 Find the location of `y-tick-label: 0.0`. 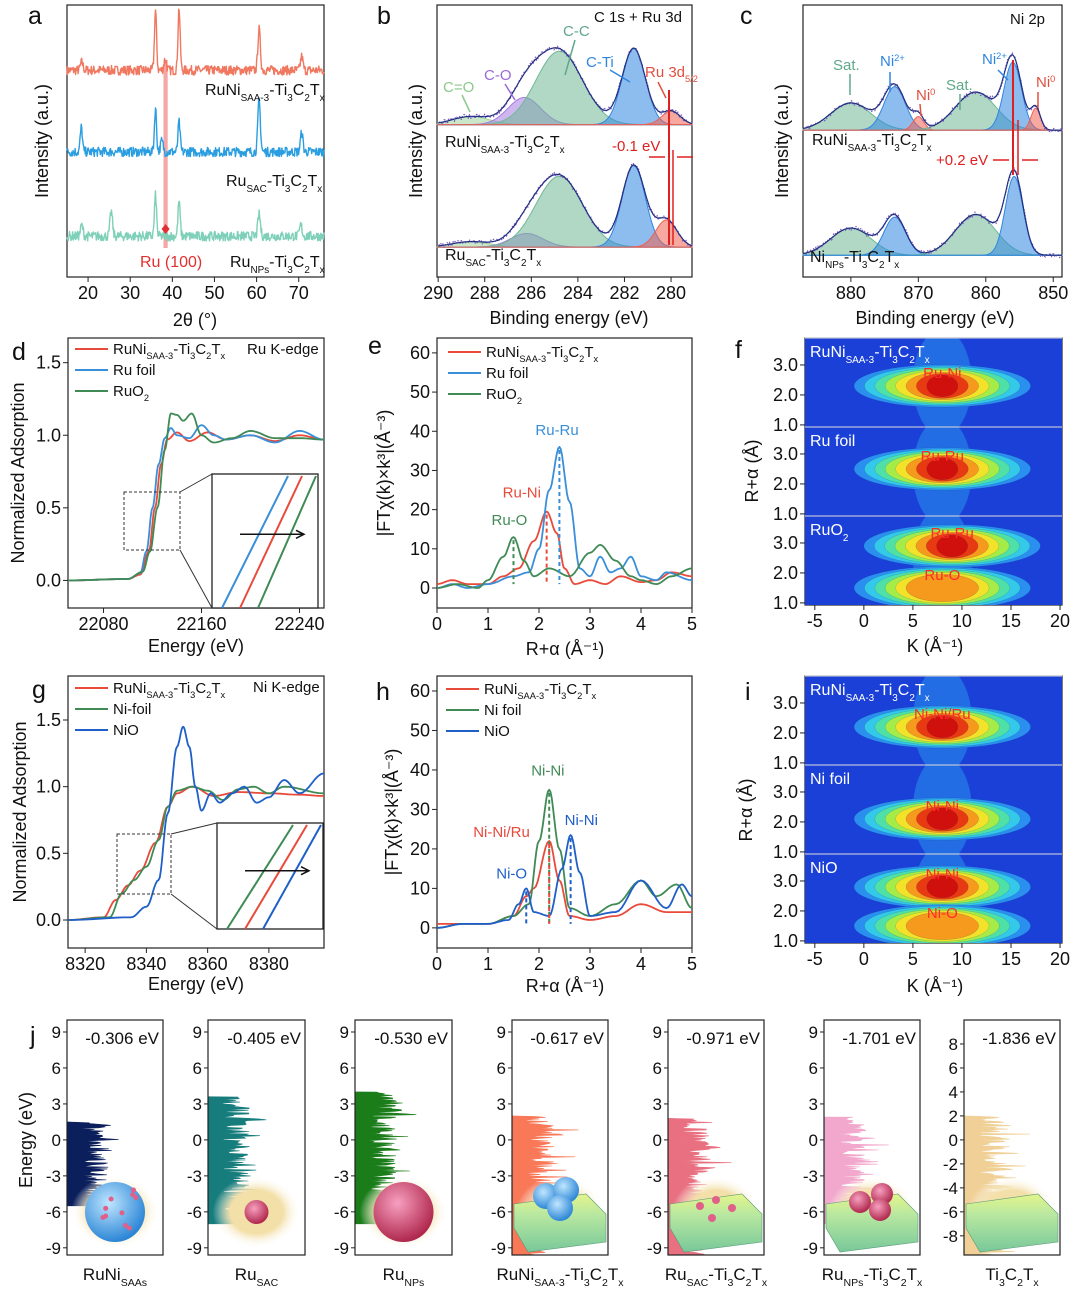

y-tick-label: 0.0 is located at coordinates (48, 920).